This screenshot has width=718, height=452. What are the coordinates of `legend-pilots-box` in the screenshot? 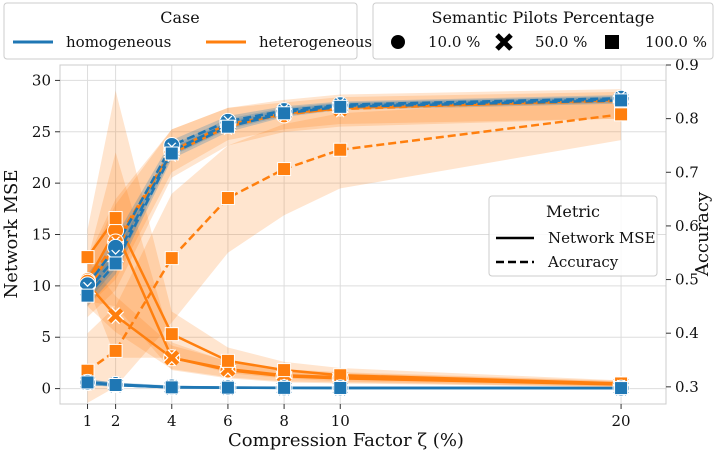 It's located at (543, 31).